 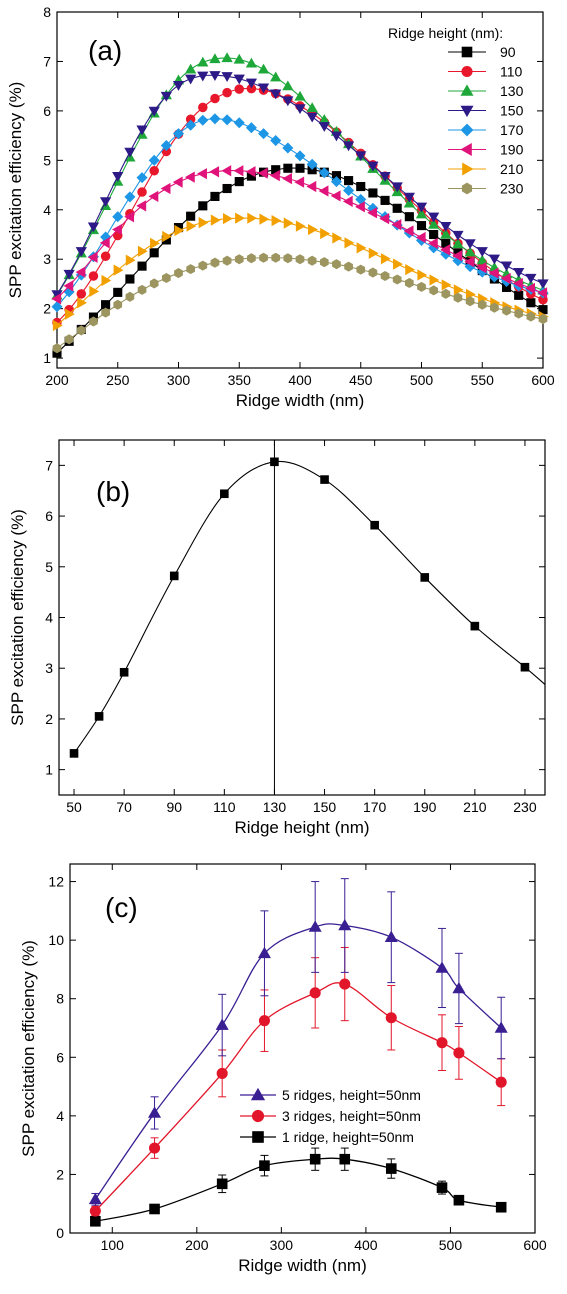 What do you see at coordinates (124, 807) in the screenshot?
I see `x-tick-label: 70` at bounding box center [124, 807].